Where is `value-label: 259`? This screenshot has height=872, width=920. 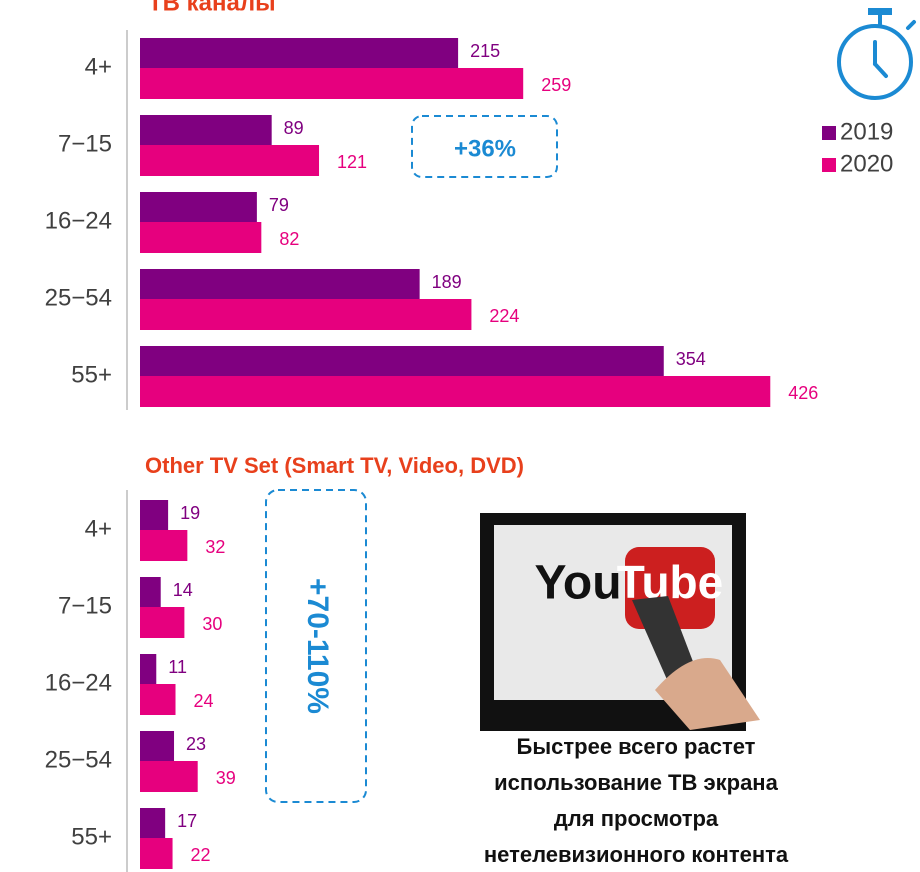 value-label: 259 is located at coordinates (556, 85).